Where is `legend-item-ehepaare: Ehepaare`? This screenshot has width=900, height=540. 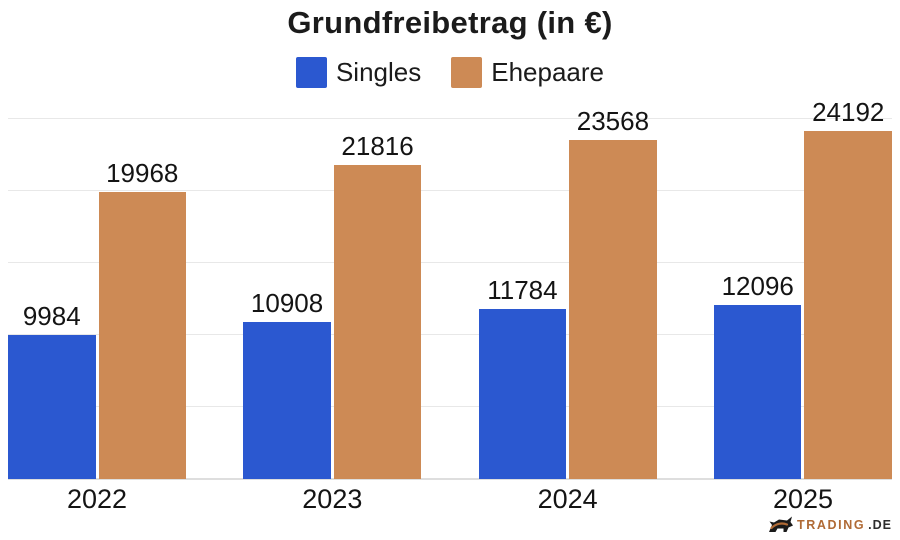
legend-item-ehepaare: Ehepaare is located at coordinates (527, 72).